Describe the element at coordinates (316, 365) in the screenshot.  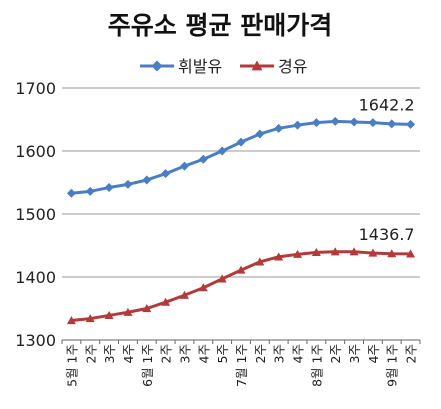
I see `x-tick-label: 8월 1주` at that location.